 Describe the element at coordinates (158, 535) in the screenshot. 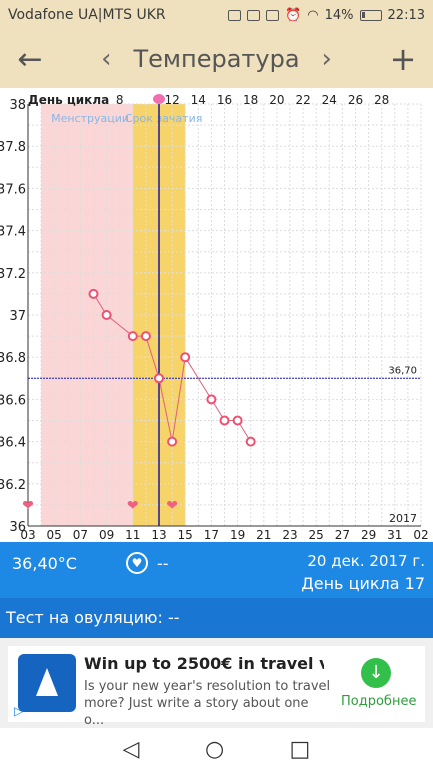

I see `x-tick-label: 13` at that location.